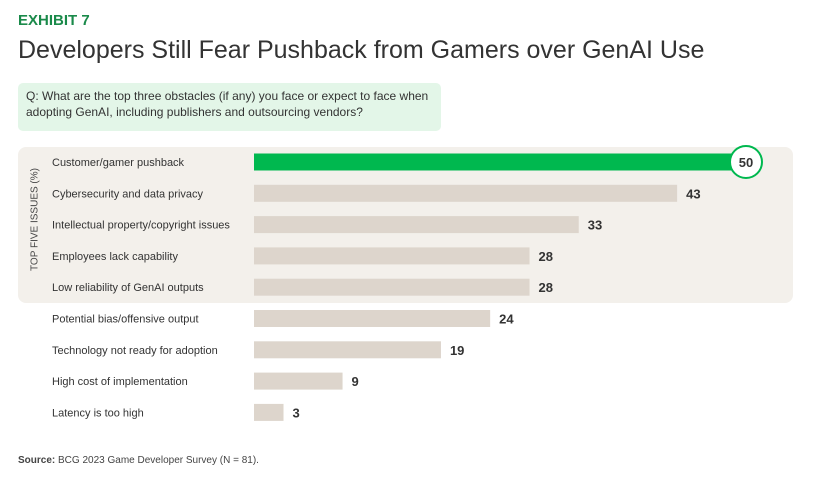  What do you see at coordinates (506, 319) in the screenshot?
I see `value-label: 24` at bounding box center [506, 319].